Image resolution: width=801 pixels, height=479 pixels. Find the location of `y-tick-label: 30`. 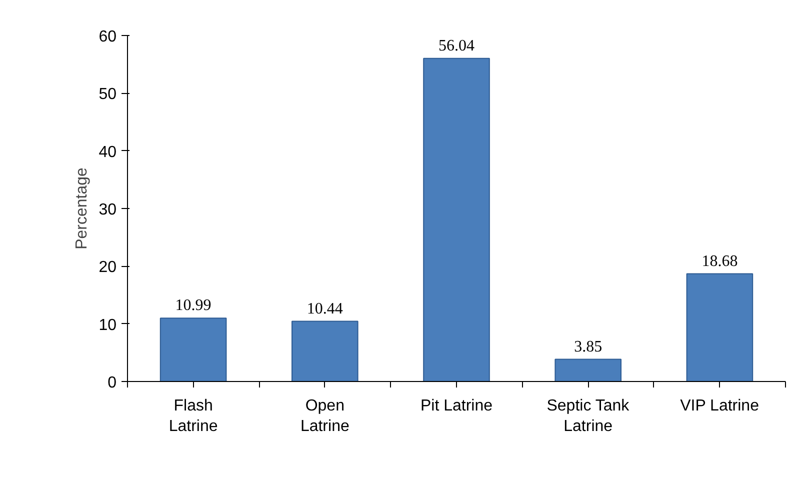

y-tick-label: 30 is located at coordinates (107, 210).